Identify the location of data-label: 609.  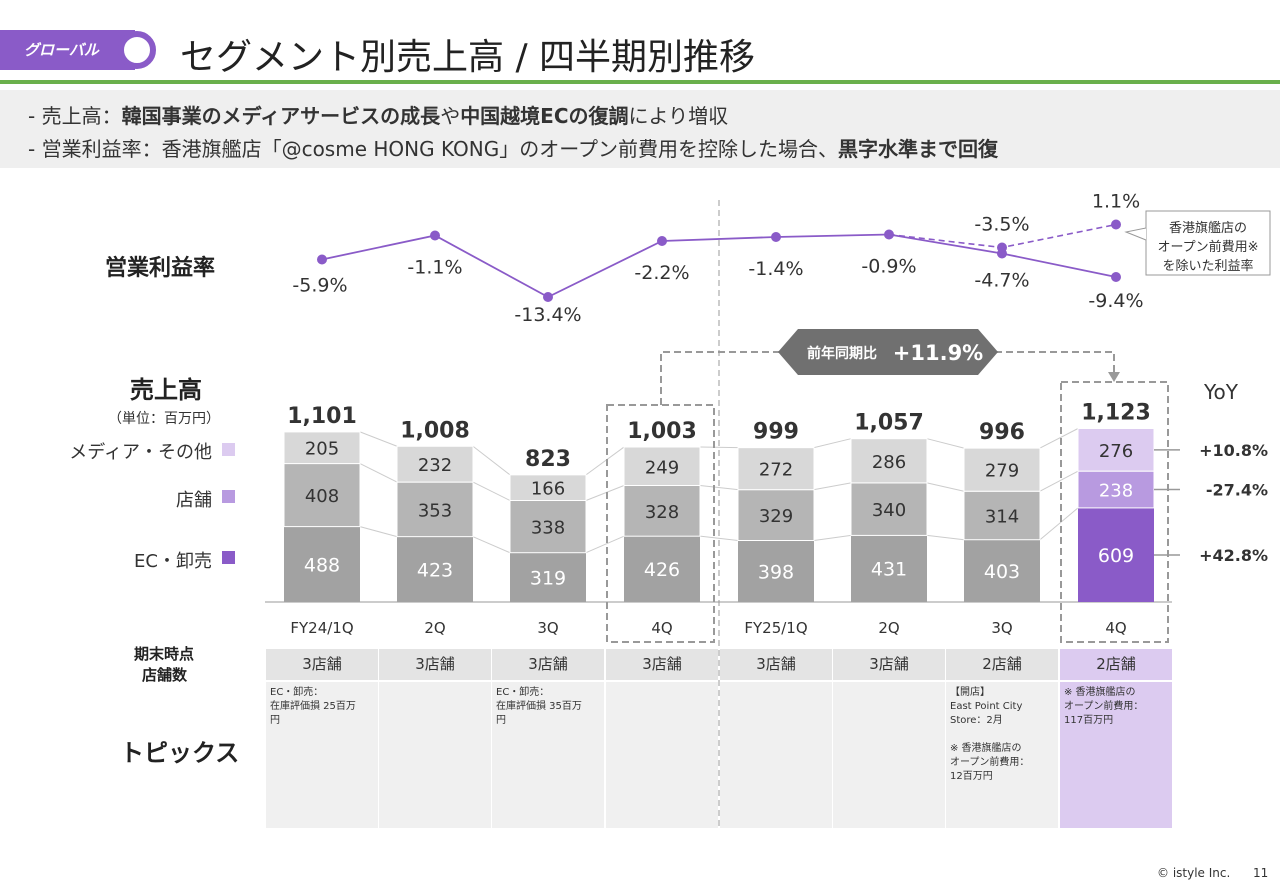
(1116, 556).